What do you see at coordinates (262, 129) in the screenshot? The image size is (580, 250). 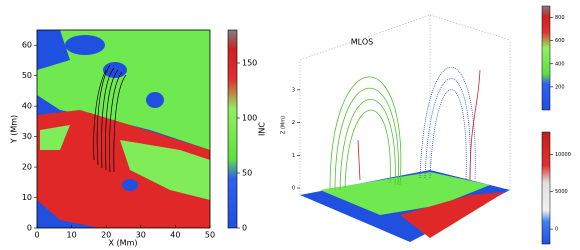 I see `colorbar-label: INC` at bounding box center [262, 129].